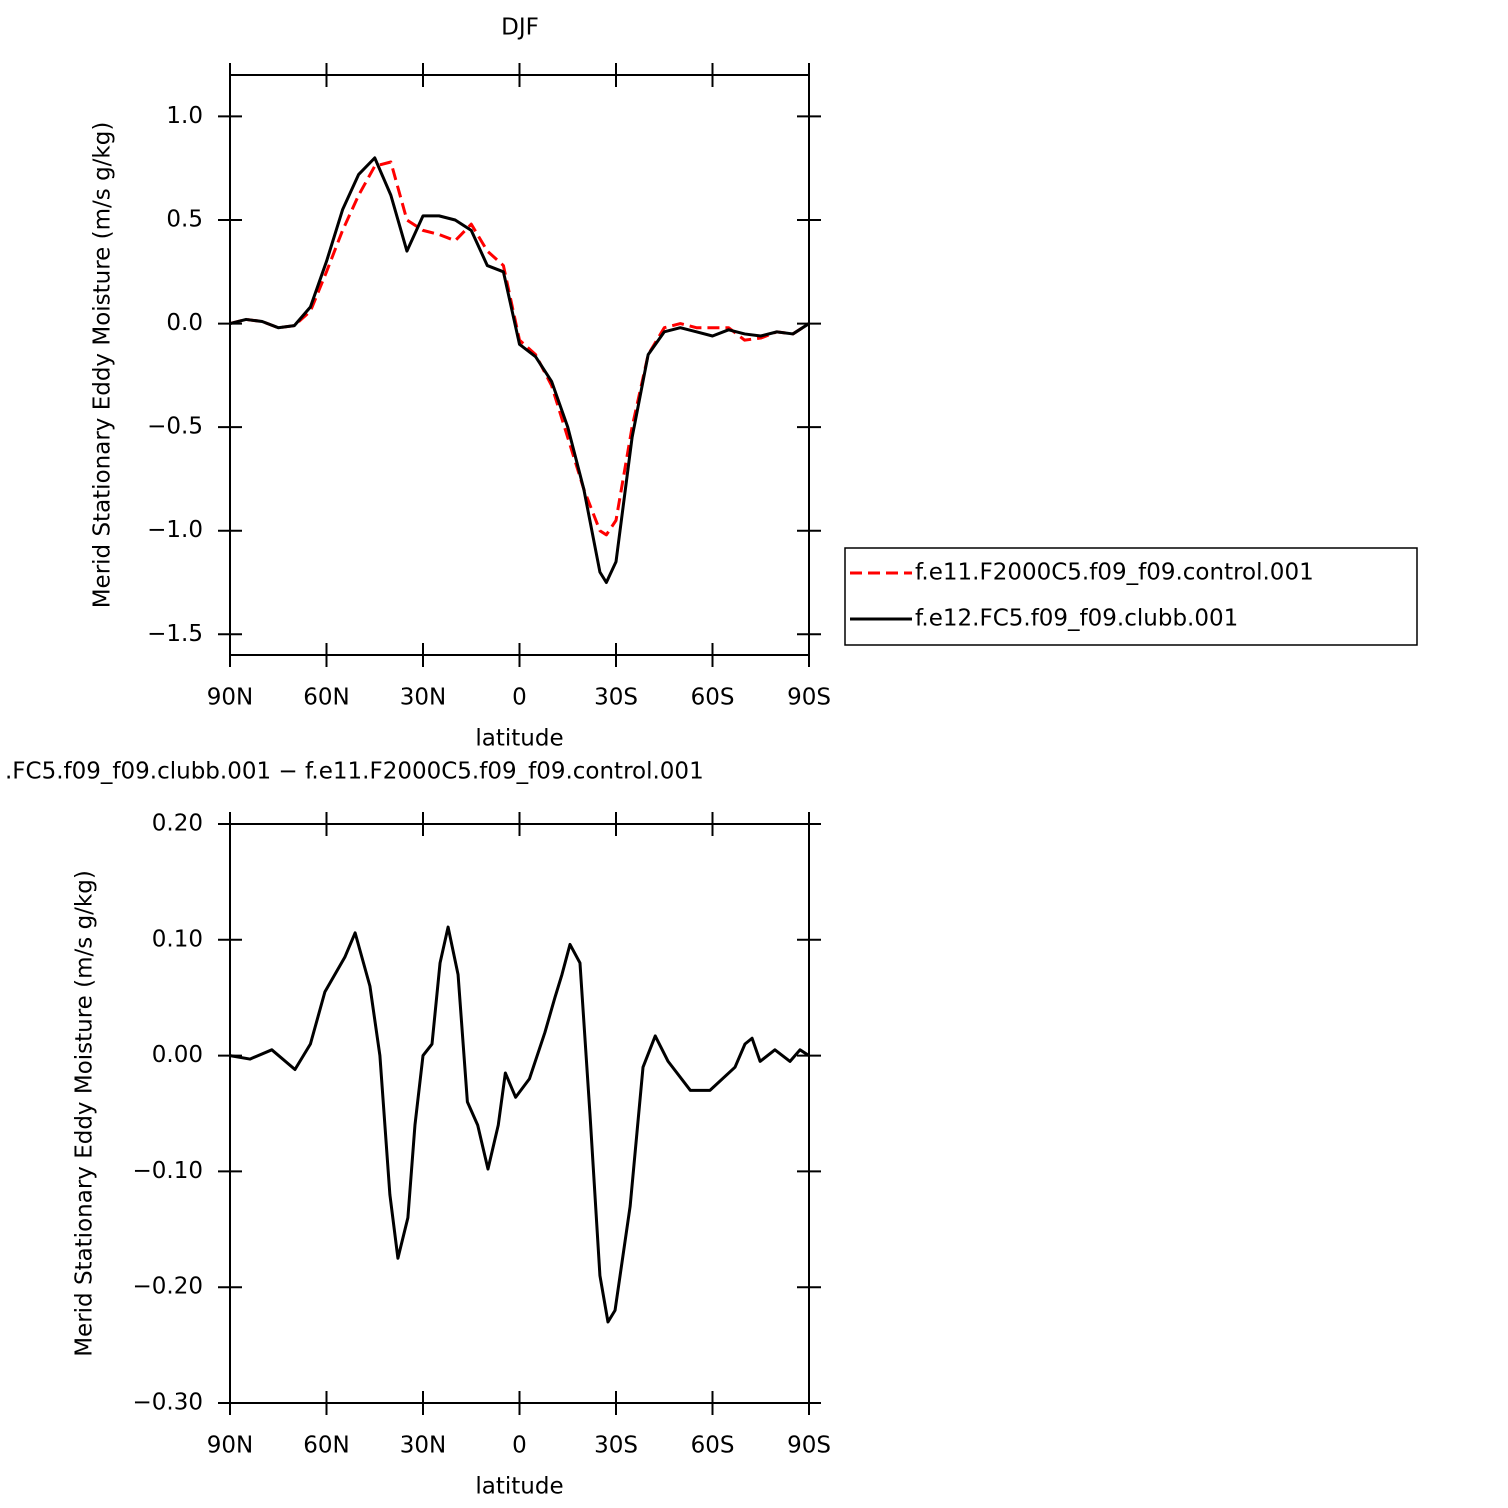 The width and height of the screenshot is (1508, 1508). I want to click on y-tick-label: 0.10, so click(177, 939).